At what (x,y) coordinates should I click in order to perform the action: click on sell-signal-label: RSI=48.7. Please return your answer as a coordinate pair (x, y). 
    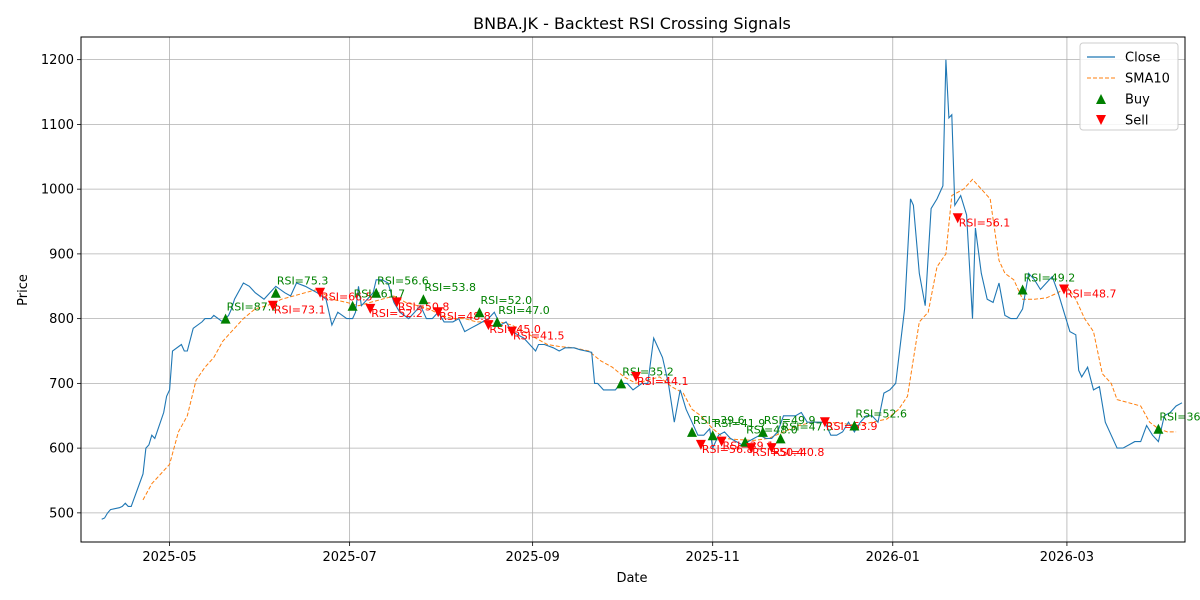
    Looking at the image, I should click on (1091, 294).